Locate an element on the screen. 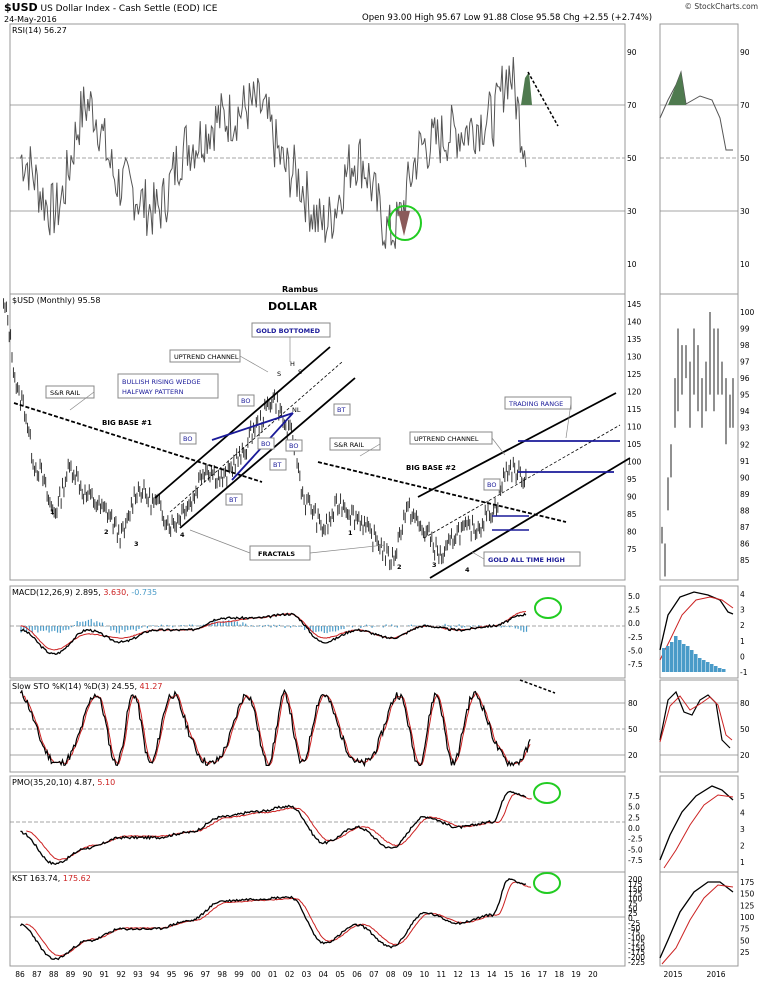  macd-panel-frame is located at coordinates (317, 632).